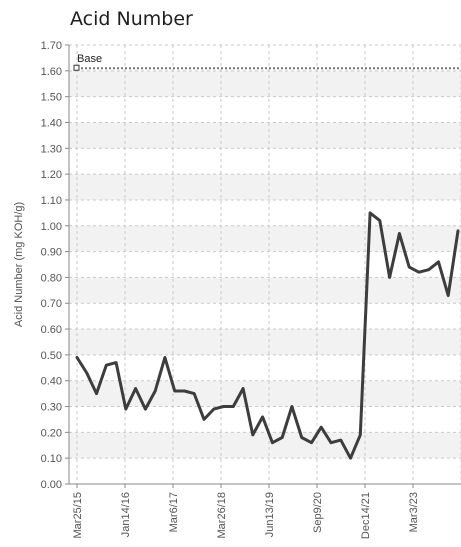 This screenshot has height=547, width=461. I want to click on y-tick-label: 1.00, so click(51, 227).